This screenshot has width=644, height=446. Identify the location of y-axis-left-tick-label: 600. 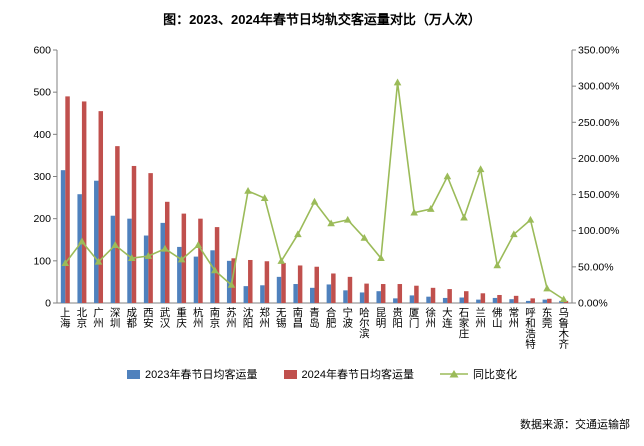
(42, 51).